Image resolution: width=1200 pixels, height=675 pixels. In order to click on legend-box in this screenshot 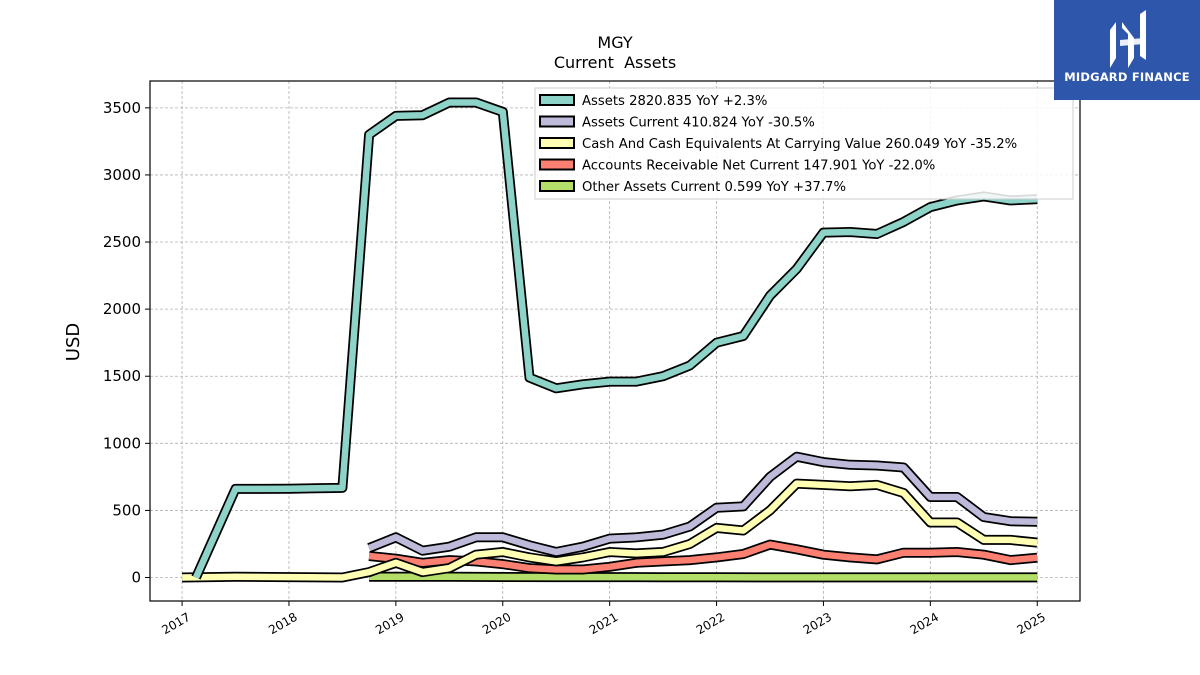, I will do `click(804, 143)`.